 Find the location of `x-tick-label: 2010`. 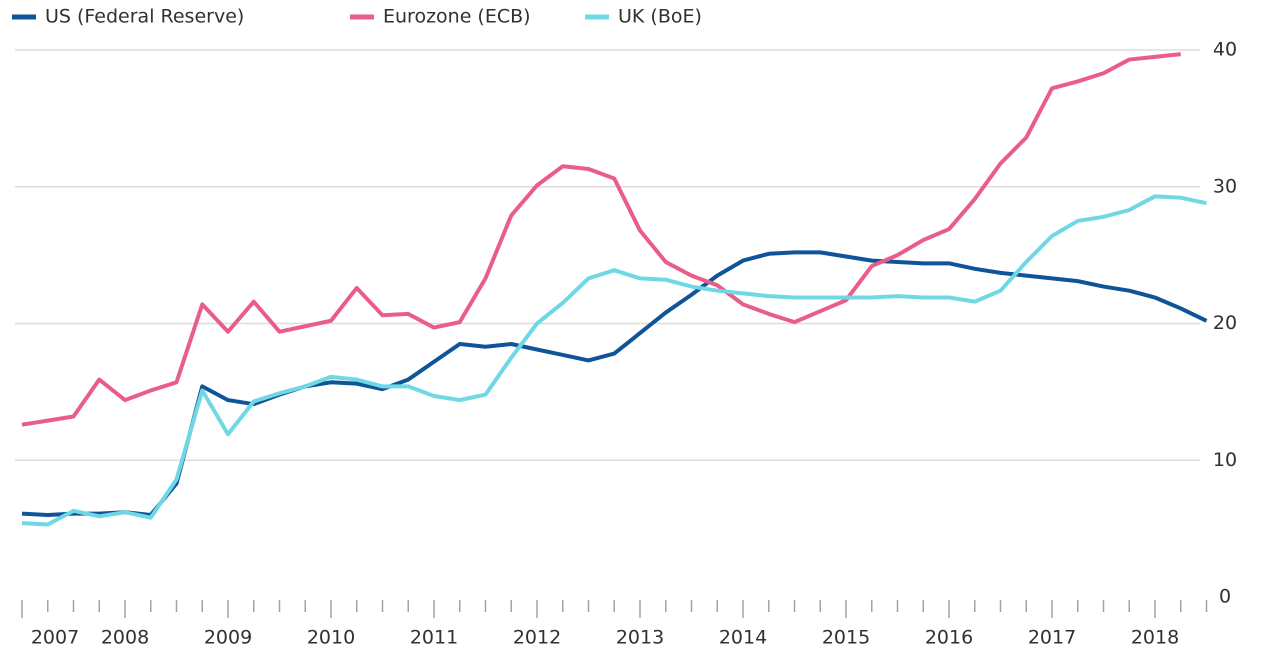

x-tick-label: 2010 is located at coordinates (331, 638).